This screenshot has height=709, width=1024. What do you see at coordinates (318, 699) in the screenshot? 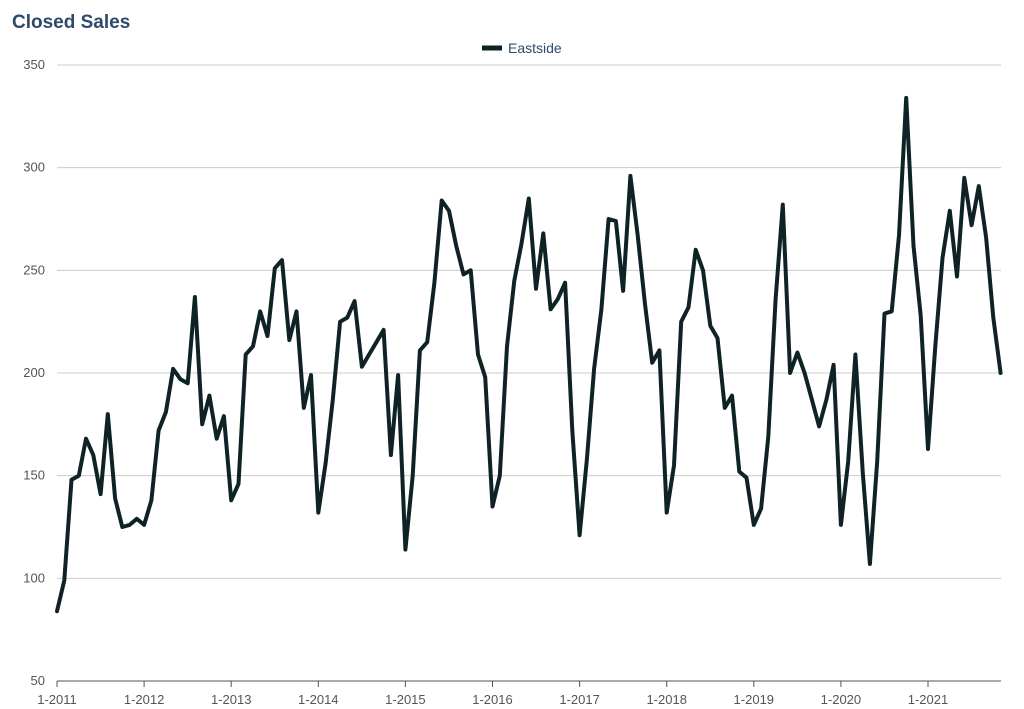
I see `x-tick-label: 1-2014` at bounding box center [318, 699].